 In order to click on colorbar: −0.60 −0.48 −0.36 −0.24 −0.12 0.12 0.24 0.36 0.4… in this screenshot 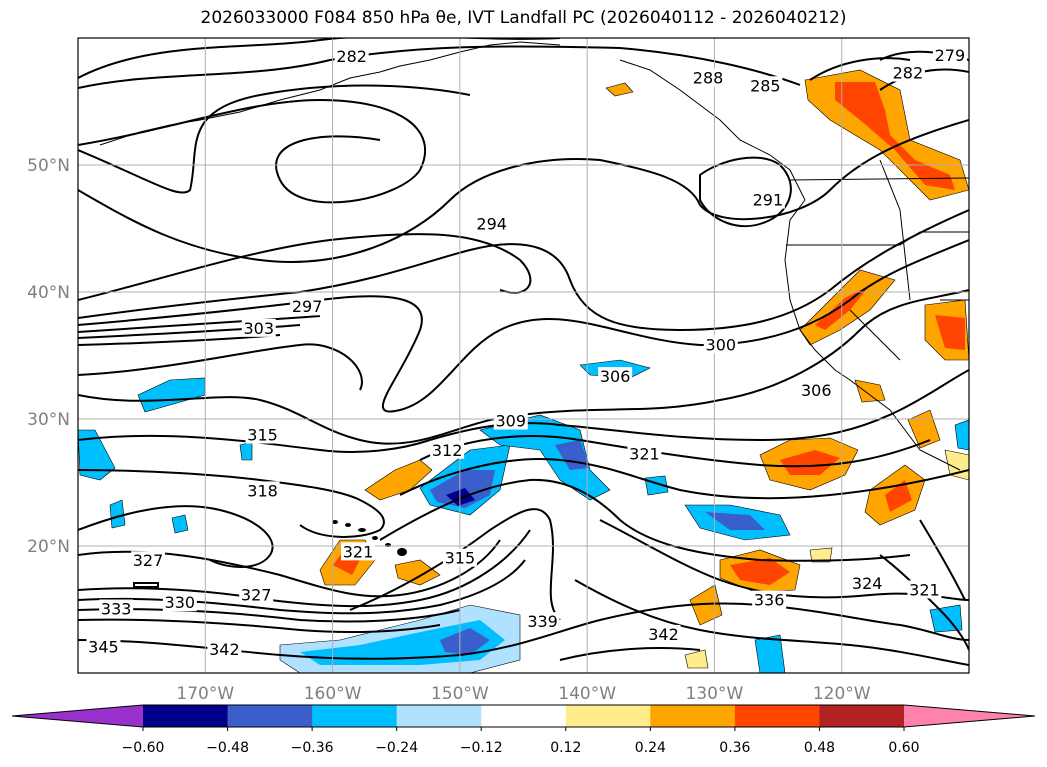, I will do `click(523, 730)`.